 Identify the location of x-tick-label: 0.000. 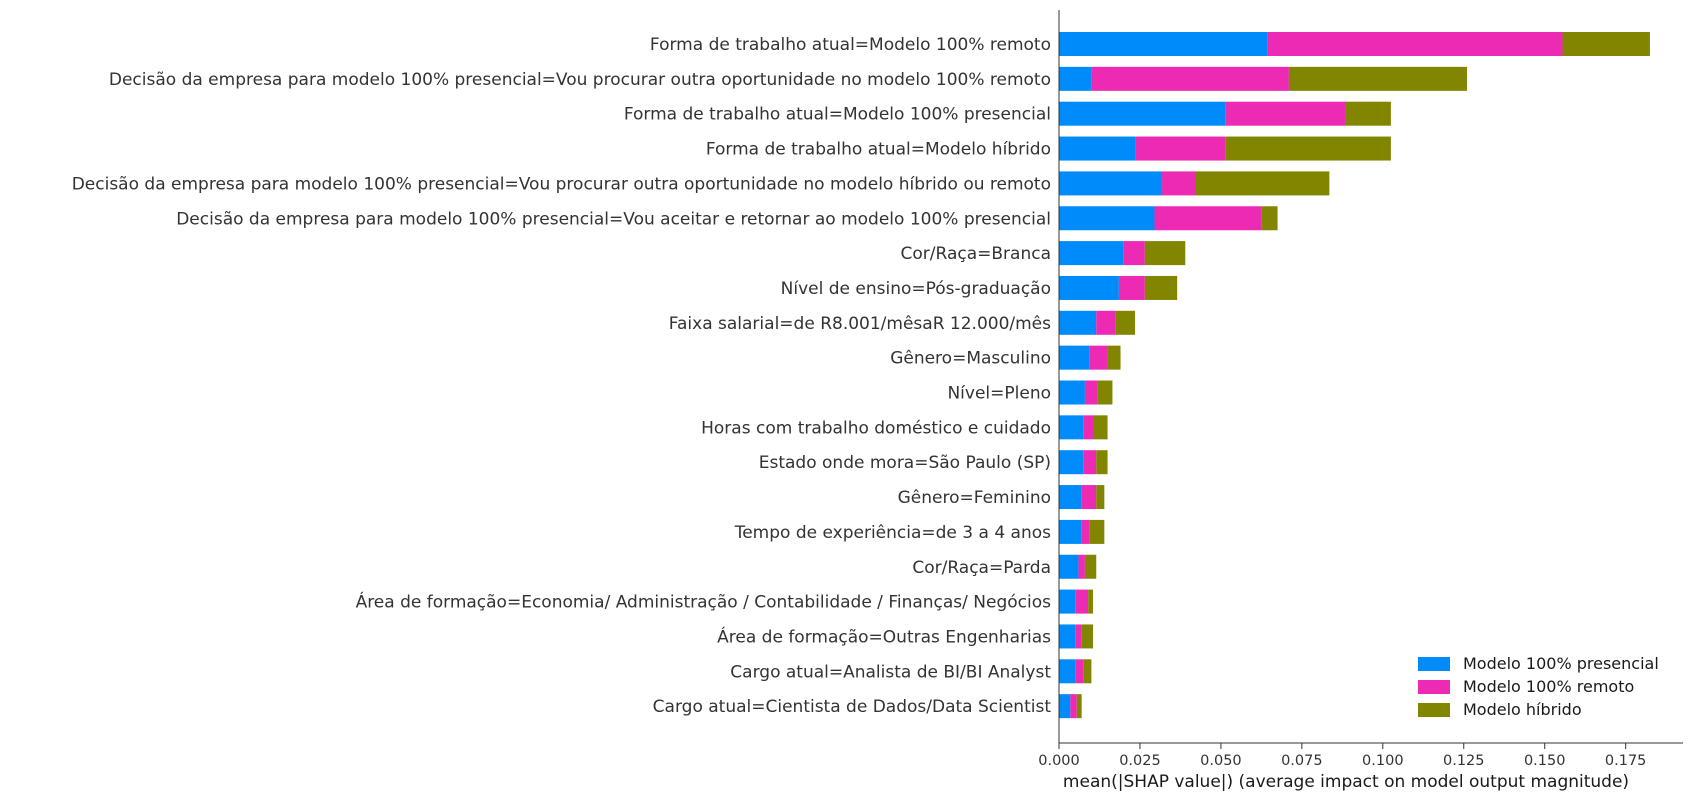
(1059, 761).